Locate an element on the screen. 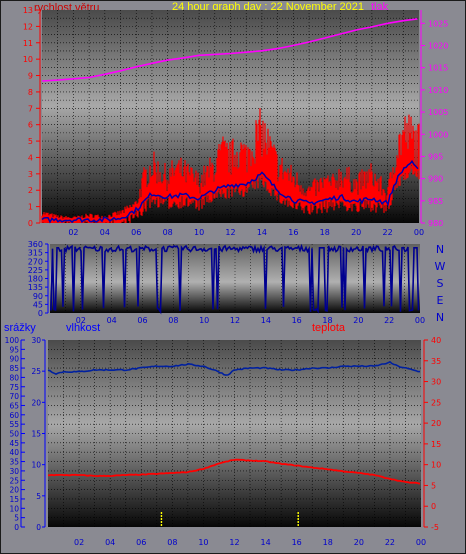  rain-tick-label: 30 is located at coordinates (14, 471).